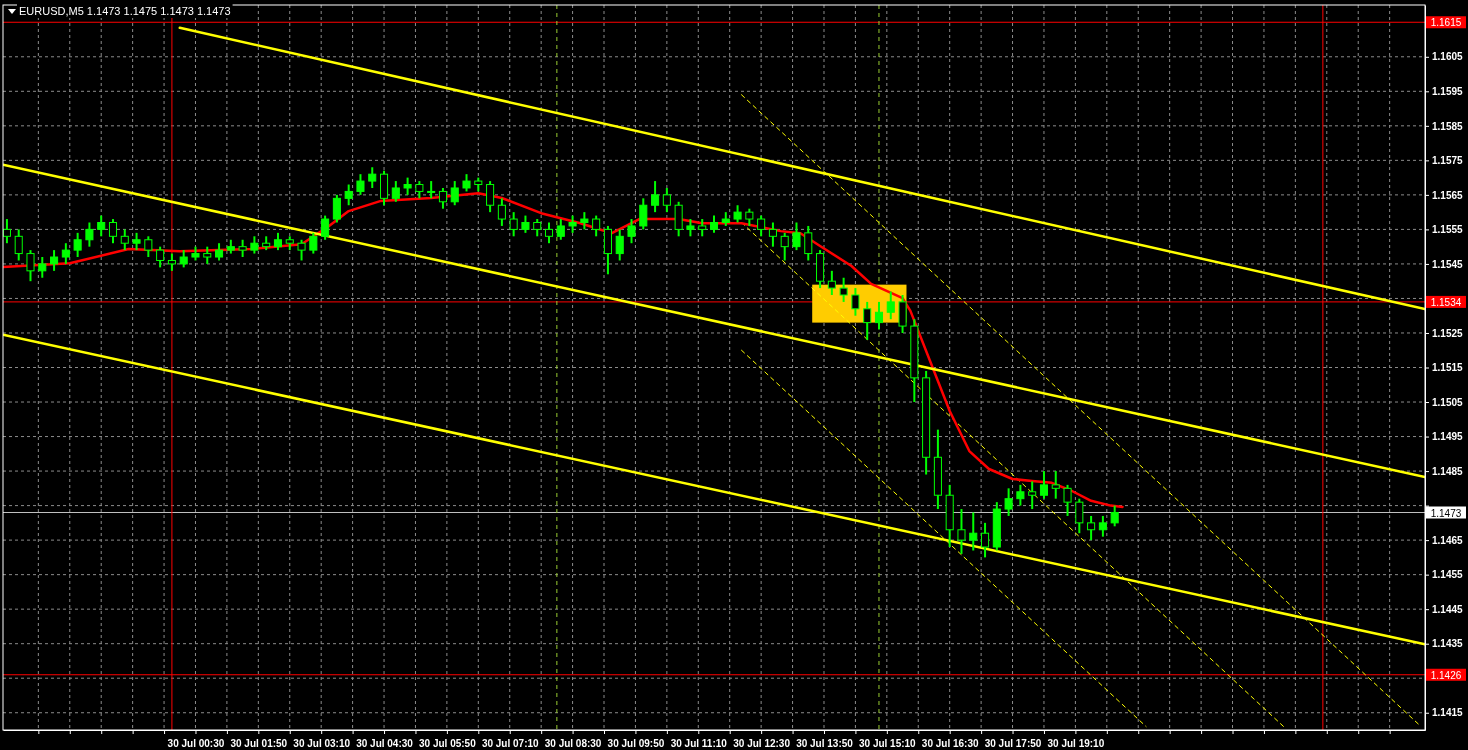  Describe the element at coordinates (196, 743) in the screenshot. I see `x-tick-label: 30 Jul 00:30` at that location.